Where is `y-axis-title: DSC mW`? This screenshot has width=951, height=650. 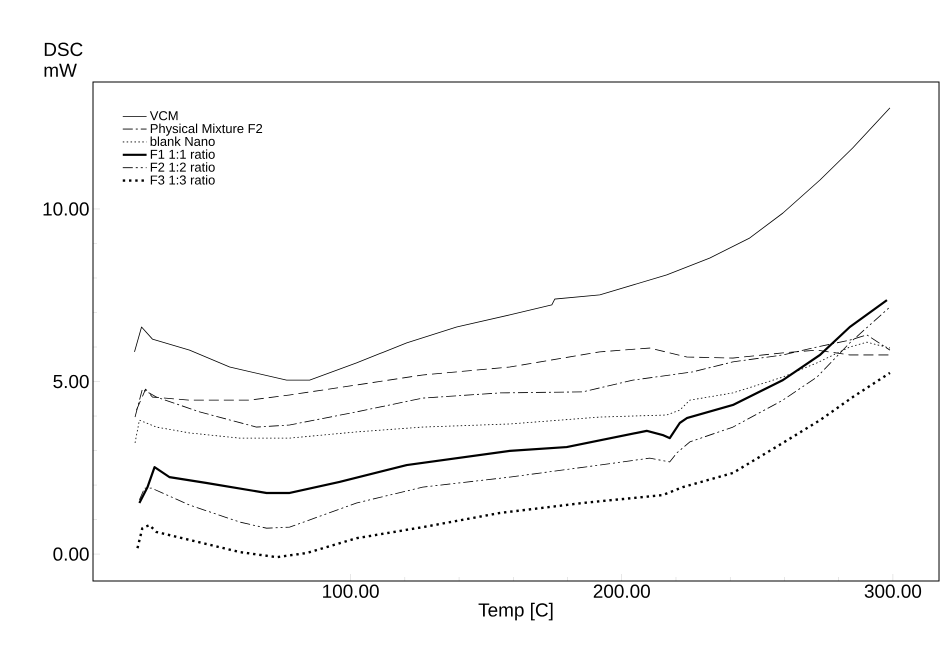
y-axis-title: DSC mW is located at coordinates (63, 59).